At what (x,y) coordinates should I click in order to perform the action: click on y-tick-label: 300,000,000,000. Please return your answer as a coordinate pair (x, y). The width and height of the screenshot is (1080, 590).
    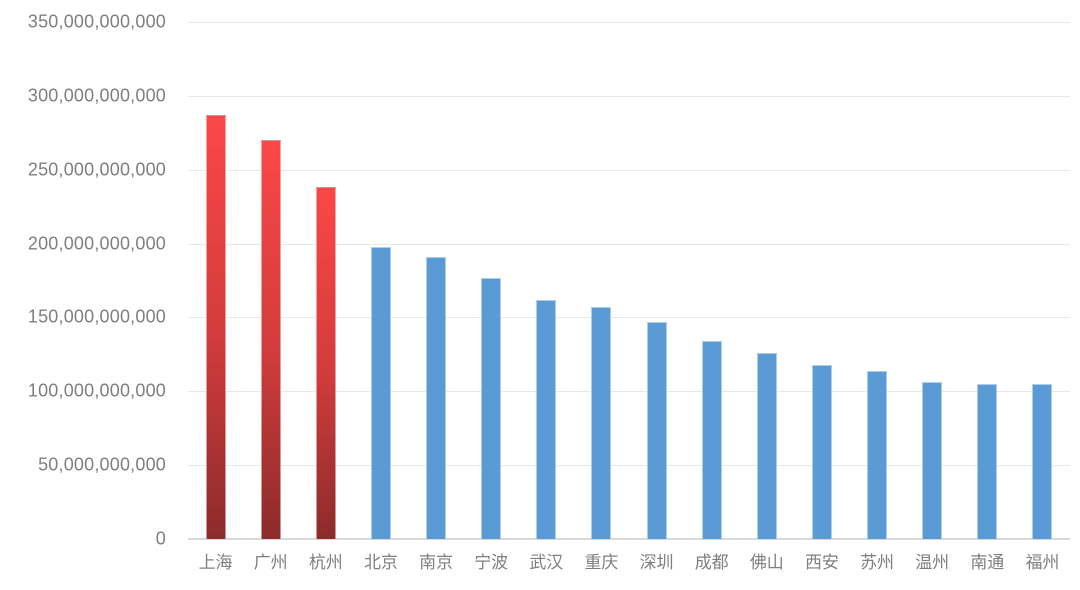
    Looking at the image, I should click on (96, 95).